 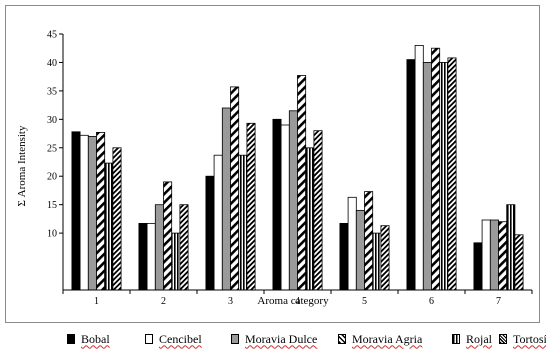 What do you see at coordinates (22, 165) in the screenshot?
I see `y-axis-label: Σ Aroma Intensity` at bounding box center [22, 165].